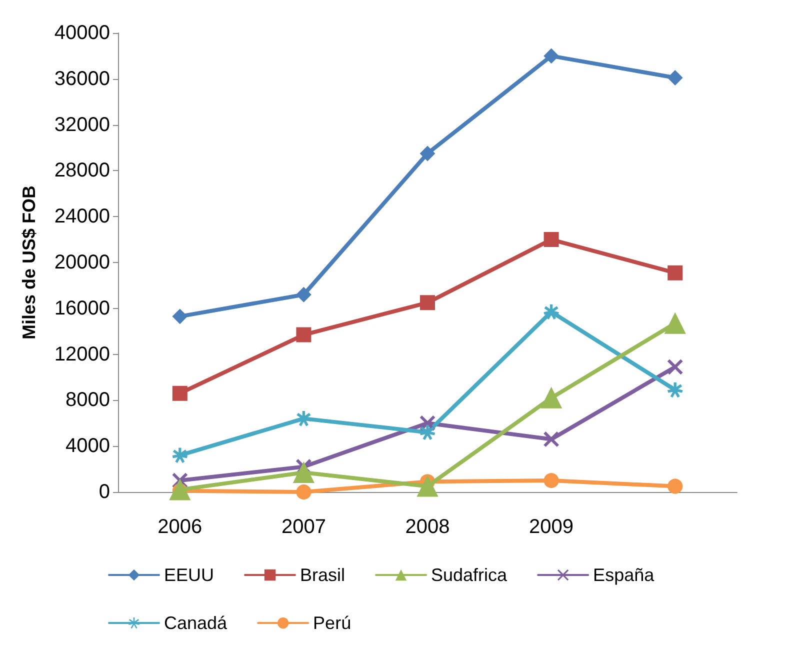  What do you see at coordinates (323, 575) in the screenshot?
I see `legend-label: Brasil` at bounding box center [323, 575].